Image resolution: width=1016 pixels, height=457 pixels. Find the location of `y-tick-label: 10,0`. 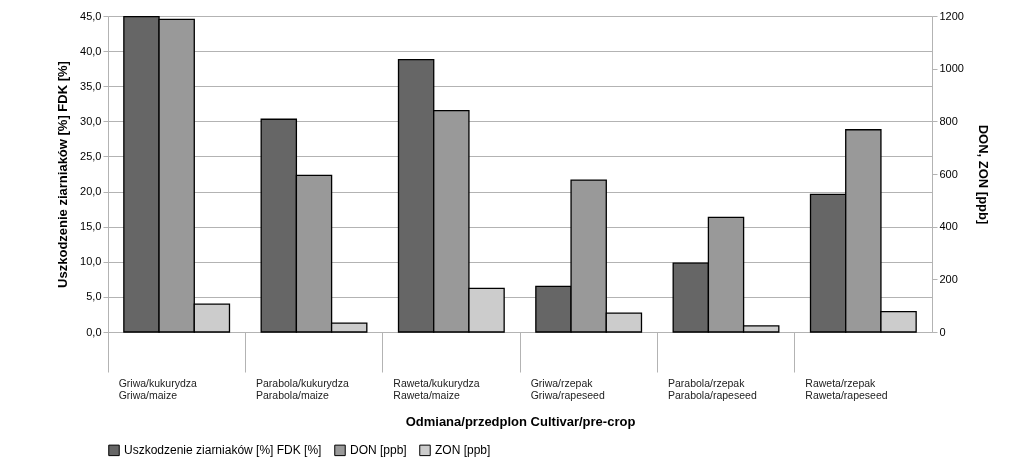

y-tick-label: 10,0 is located at coordinates (91, 261).